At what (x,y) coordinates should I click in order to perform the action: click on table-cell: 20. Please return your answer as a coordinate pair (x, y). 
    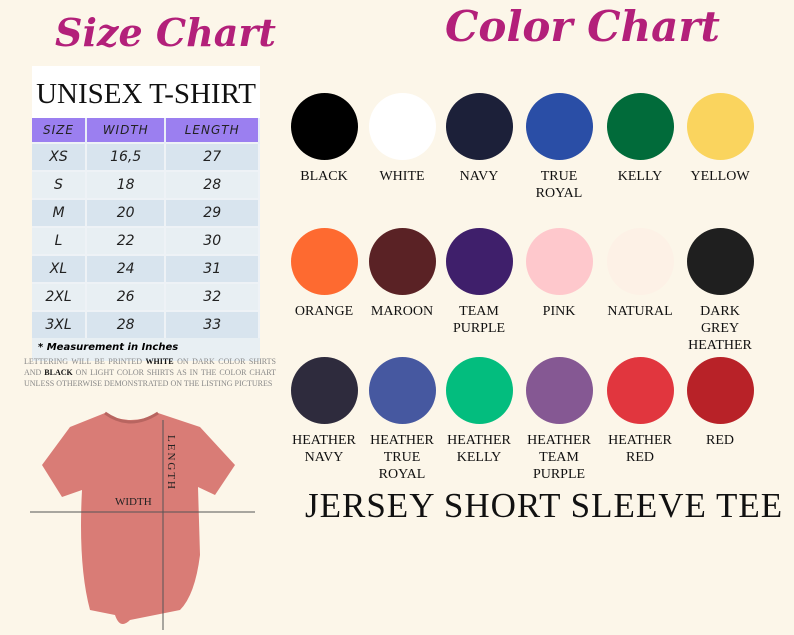
    Looking at the image, I should click on (126, 212).